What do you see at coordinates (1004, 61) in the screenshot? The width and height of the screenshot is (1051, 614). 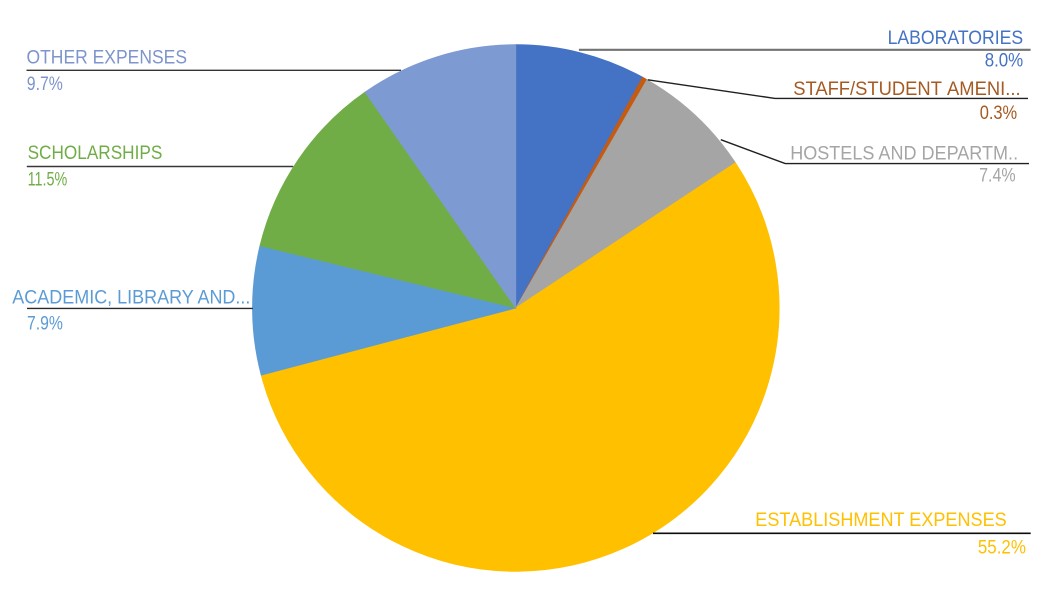 I see `svg-text: 8.0%` at bounding box center [1004, 61].